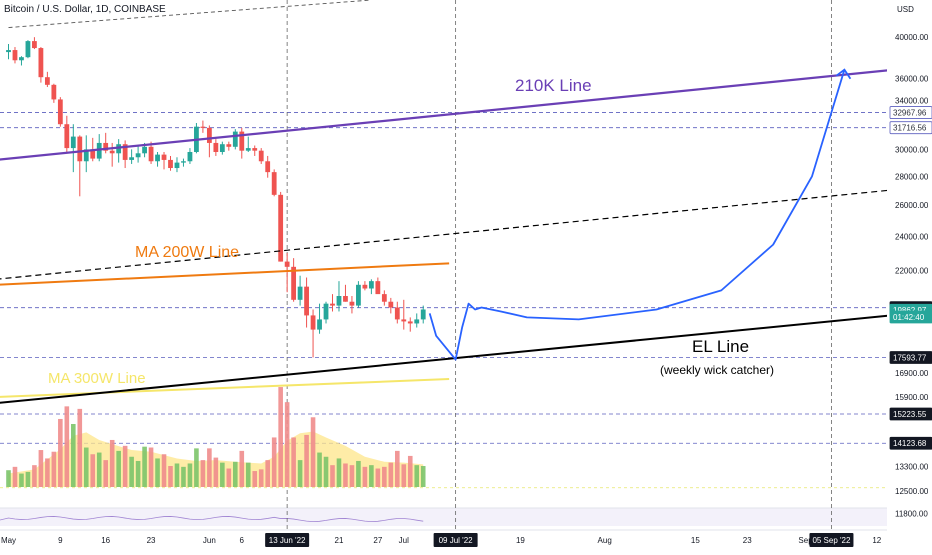 Image resolution: width=932 pixels, height=555 pixels. Describe the element at coordinates (911, 513) in the screenshot. I see `price-tick-label: 11800.00` at that location.